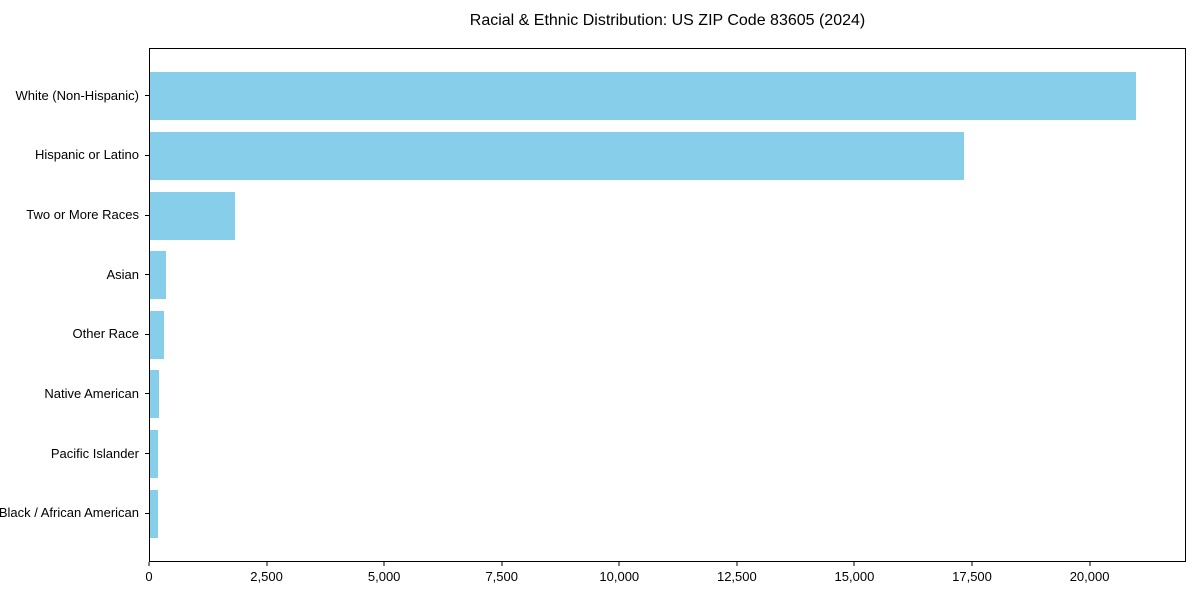  I want to click on y-tick-row: Asian, so click(74, 274).